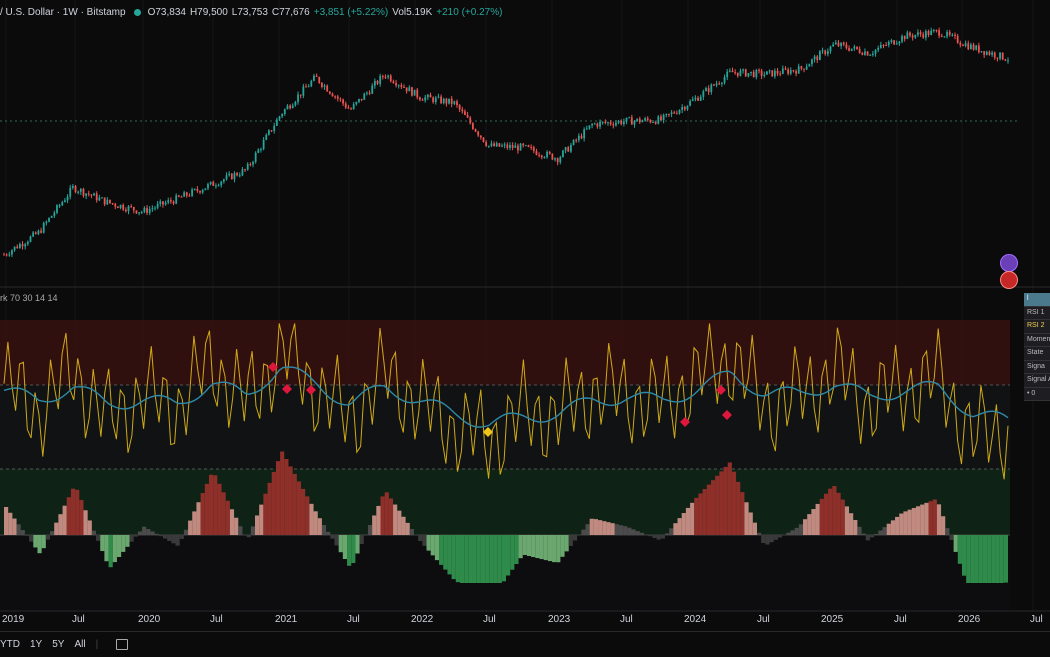  Describe the element at coordinates (1037, 381) in the screenshot. I see `status-row: Signal A` at that location.